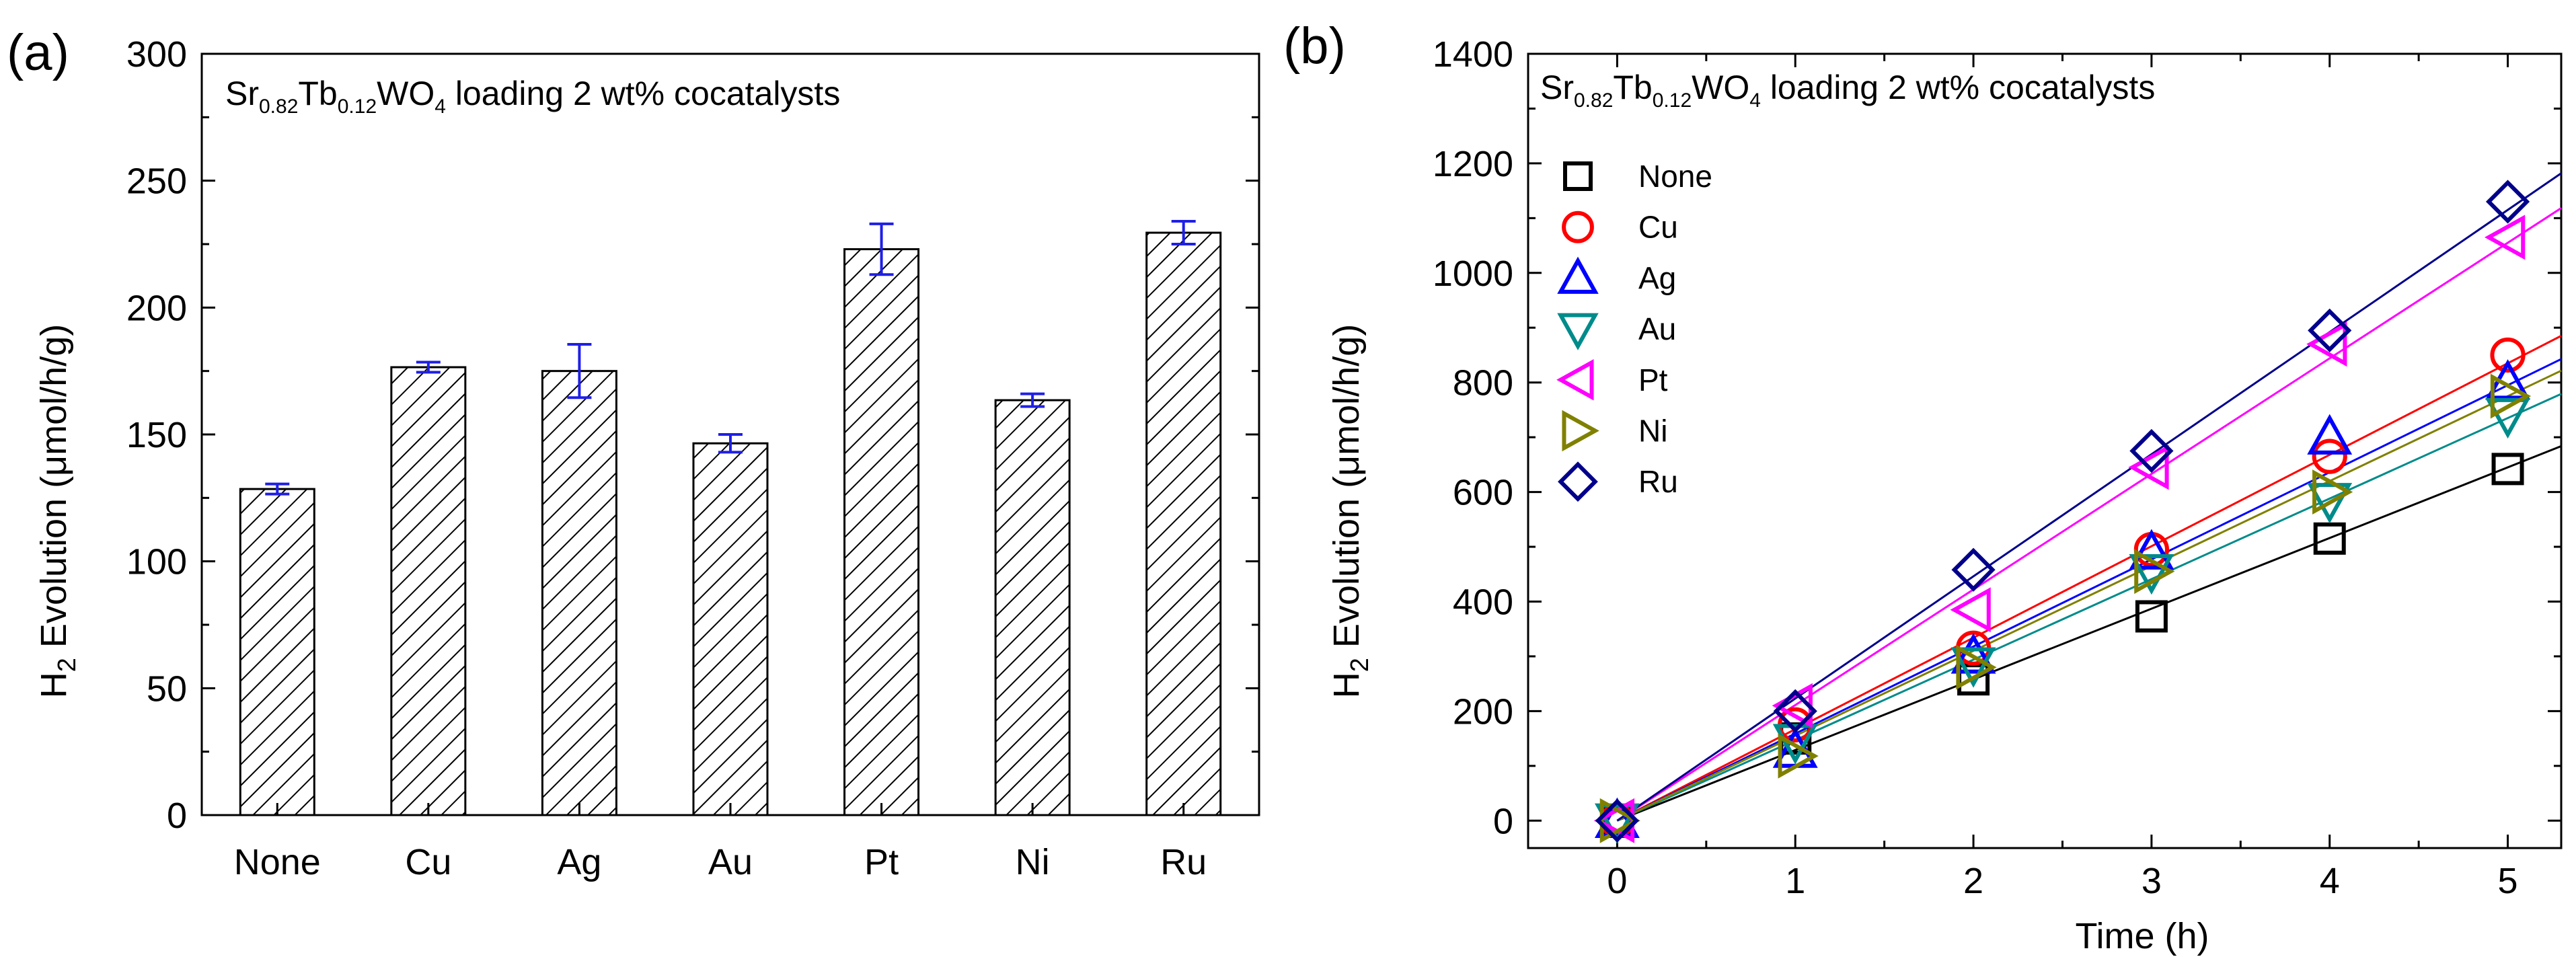 Image resolution: width=2576 pixels, height=957 pixels. Describe the element at coordinates (2508, 881) in the screenshot. I see `x-tick-label: 5` at that location.